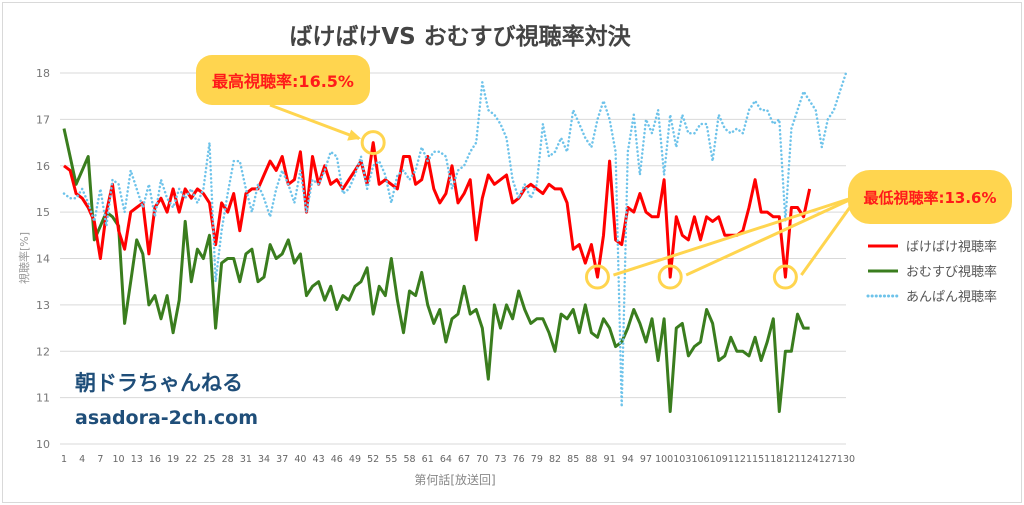 The height and width of the screenshot is (505, 1024). What do you see at coordinates (191, 459) in the screenshot?
I see `x-tick-label: 22` at bounding box center [191, 459].